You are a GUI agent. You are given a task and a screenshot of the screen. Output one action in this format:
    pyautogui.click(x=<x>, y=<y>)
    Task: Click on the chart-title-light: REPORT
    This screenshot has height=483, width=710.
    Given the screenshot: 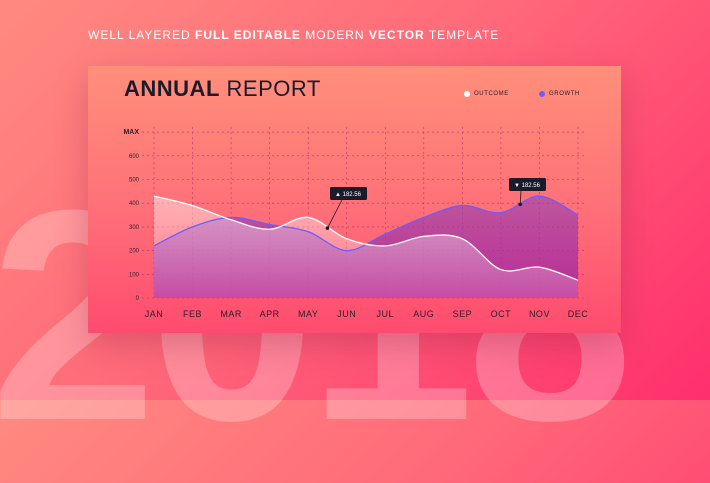 What is the action you would take?
    pyautogui.click(x=270, y=88)
    